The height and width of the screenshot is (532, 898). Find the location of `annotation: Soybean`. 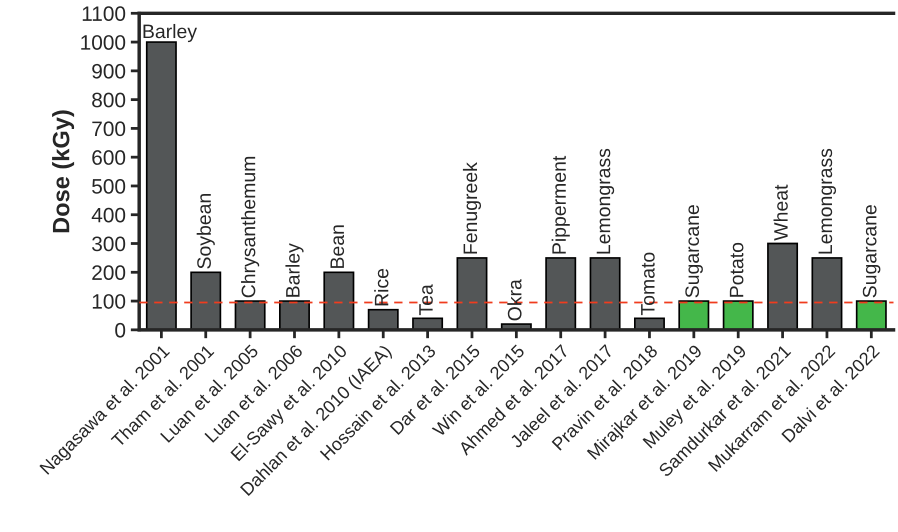

annotation: Soybean is located at coordinates (205, 231).